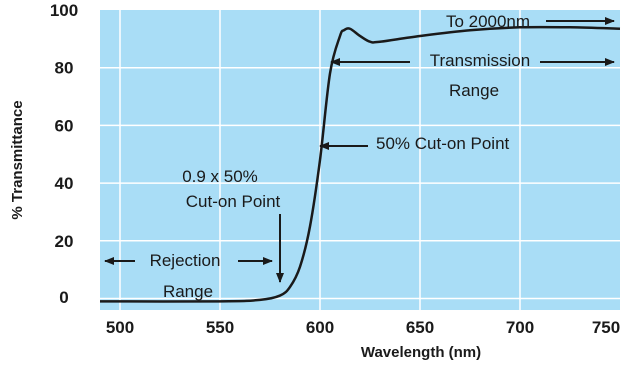 This screenshot has width=632, height=370. I want to click on cut-on-50-label: 50% Cut-on Point, so click(443, 143).